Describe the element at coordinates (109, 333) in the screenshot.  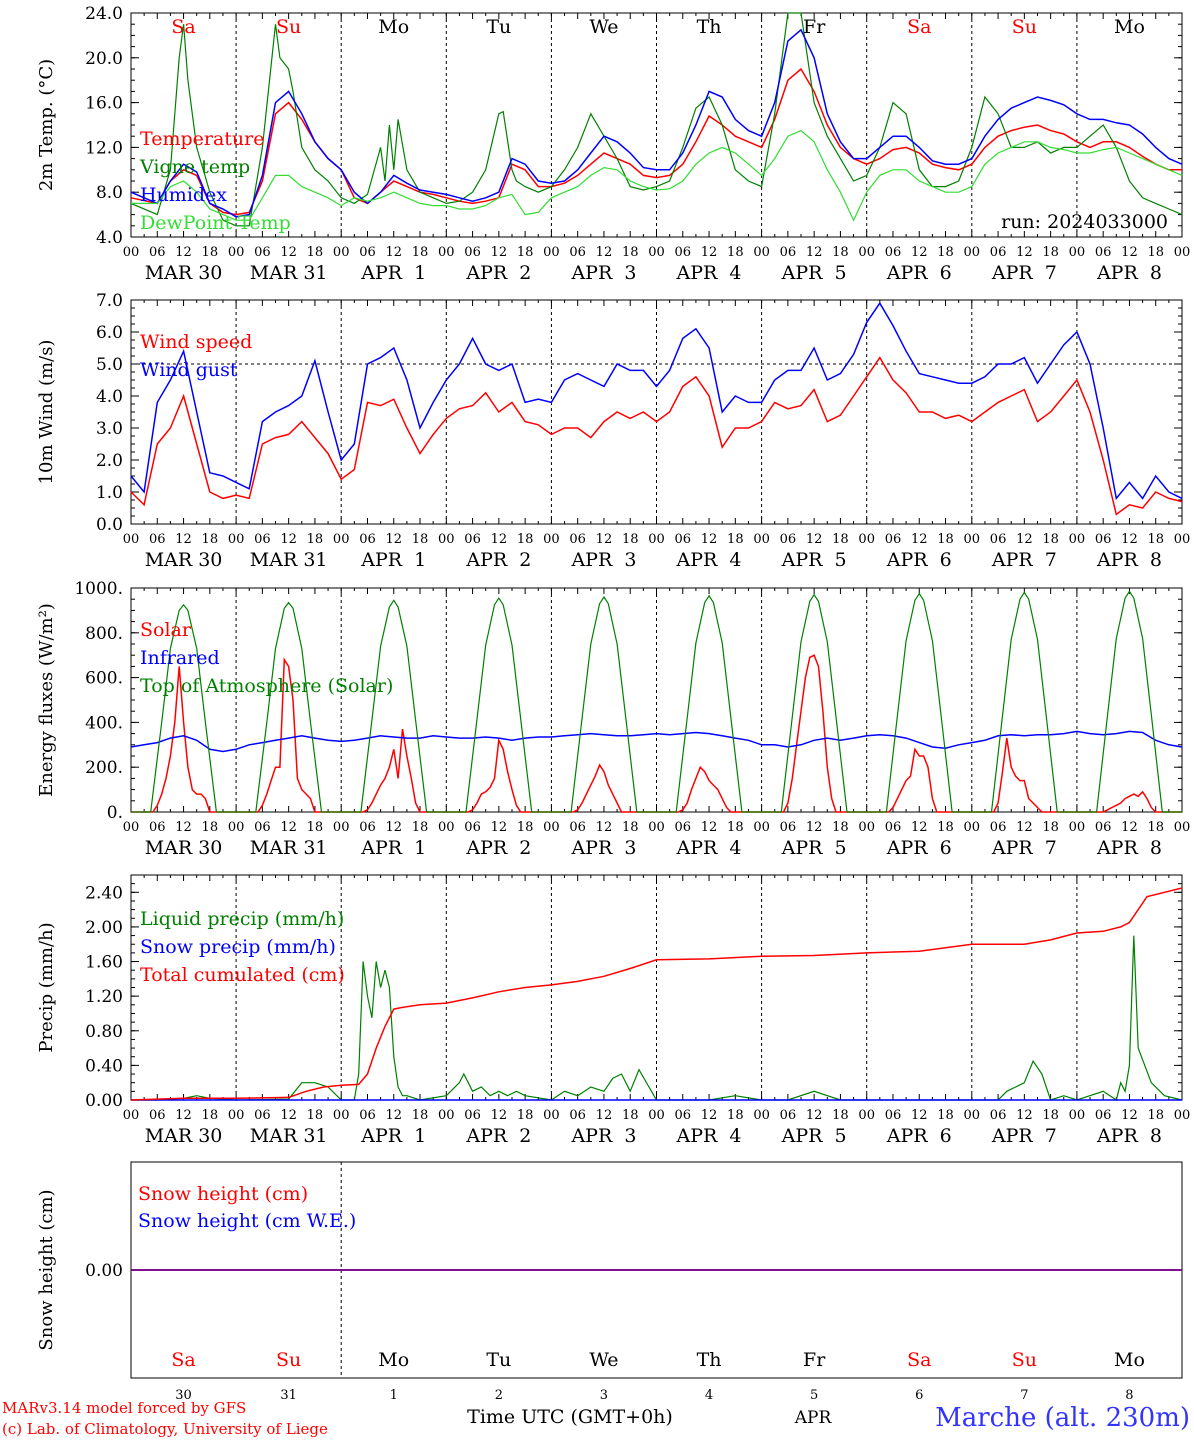
I see `y-tick-label: 6.0` at that location.